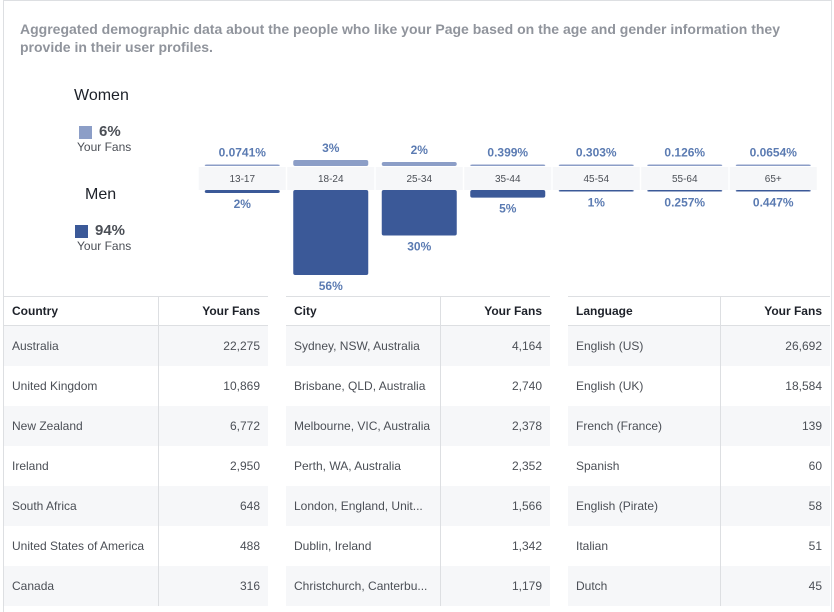  Describe the element at coordinates (104, 246) in the screenshot. I see `men-fans-label: Your Fans` at that location.